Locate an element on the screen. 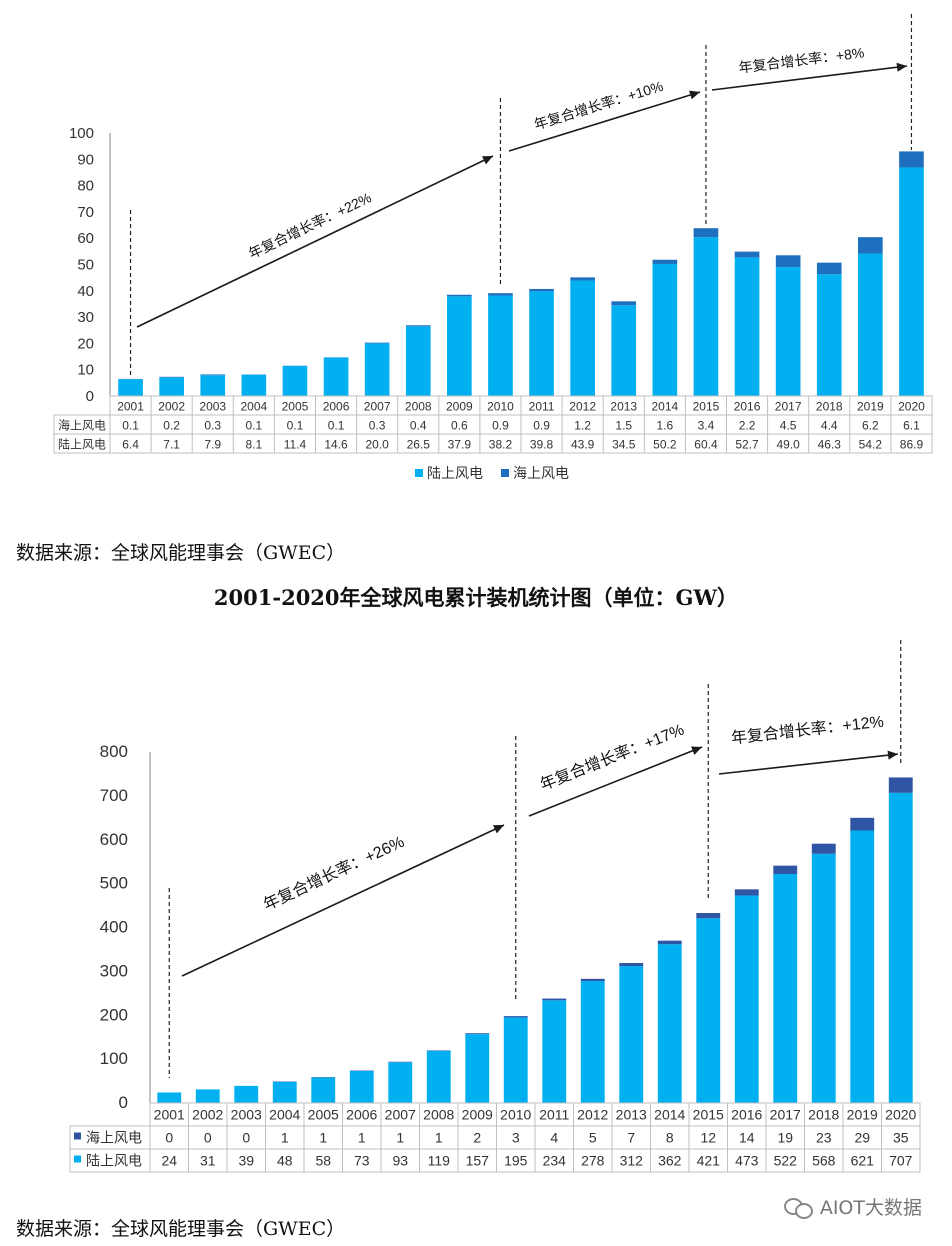 The image size is (952, 1246). x-tick-label: 2009 is located at coordinates (459, 407).